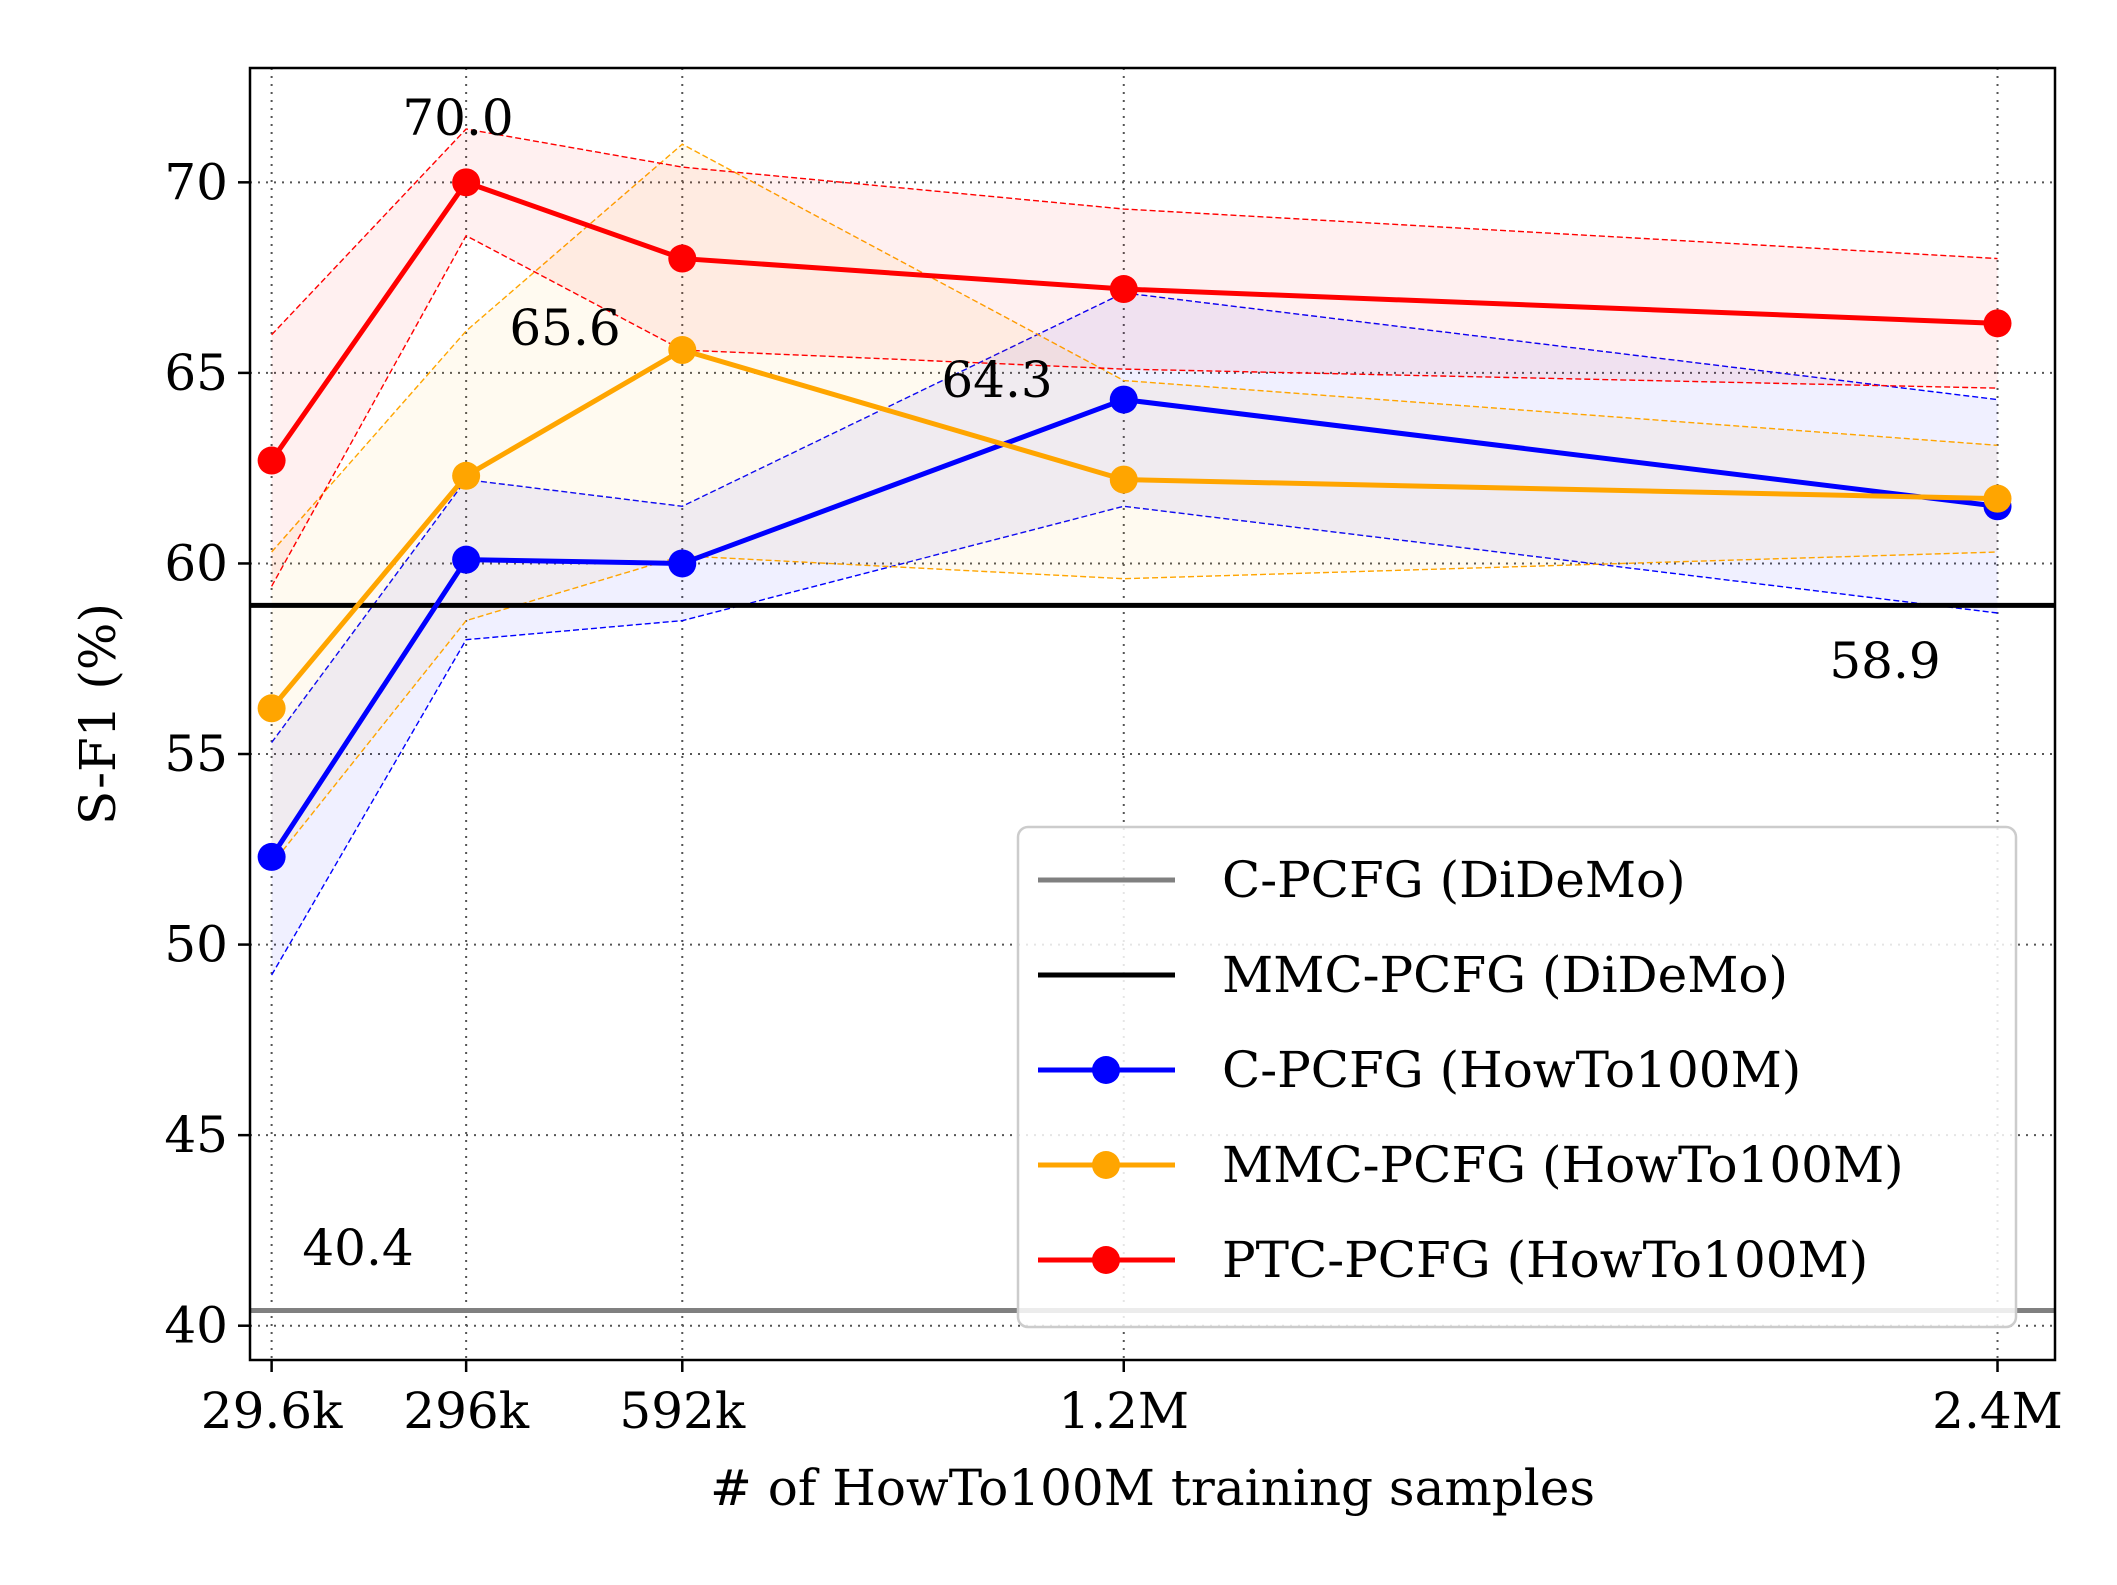 This screenshot has width=2117, height=1585. I want to click on legend-label: MMC-PCFG (DiDeMo), so click(1505, 975).